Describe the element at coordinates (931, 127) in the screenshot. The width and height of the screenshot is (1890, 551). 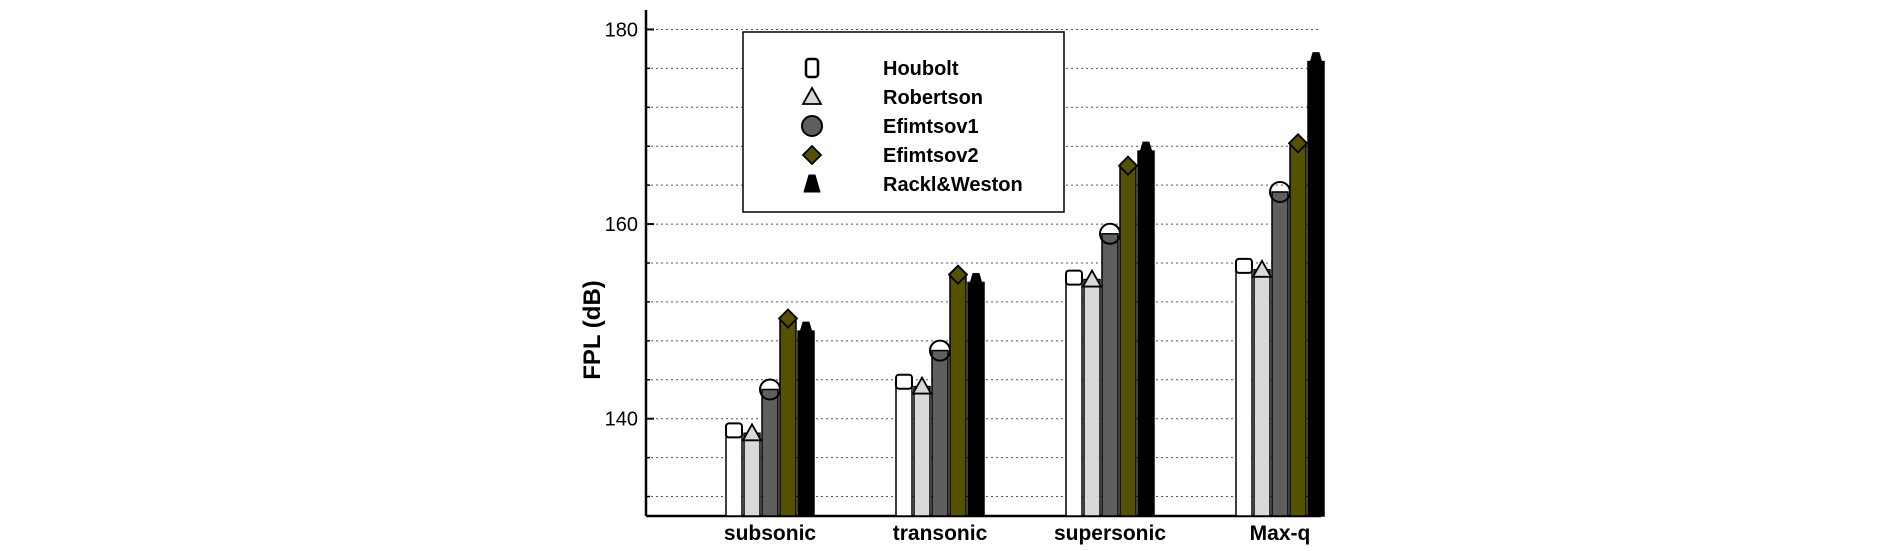
I see `legend-label: Efimtsov1` at that location.